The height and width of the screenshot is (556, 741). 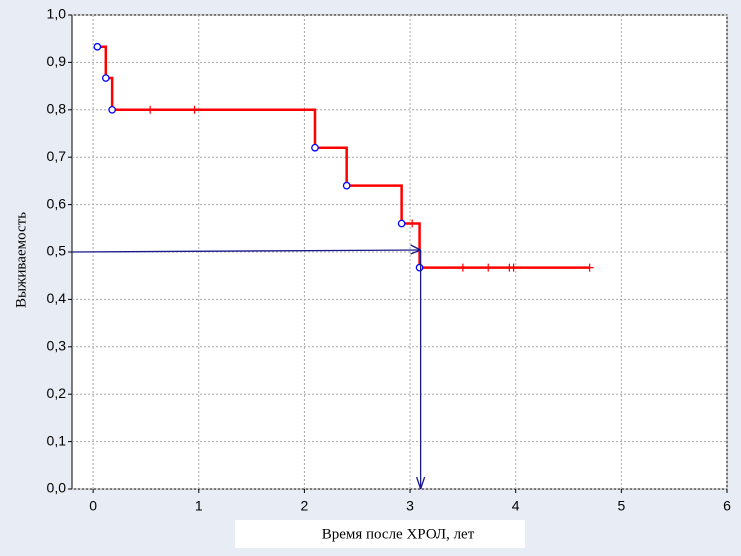 What do you see at coordinates (57, 251) in the screenshot?
I see `y-tick-label: 0,5` at bounding box center [57, 251].